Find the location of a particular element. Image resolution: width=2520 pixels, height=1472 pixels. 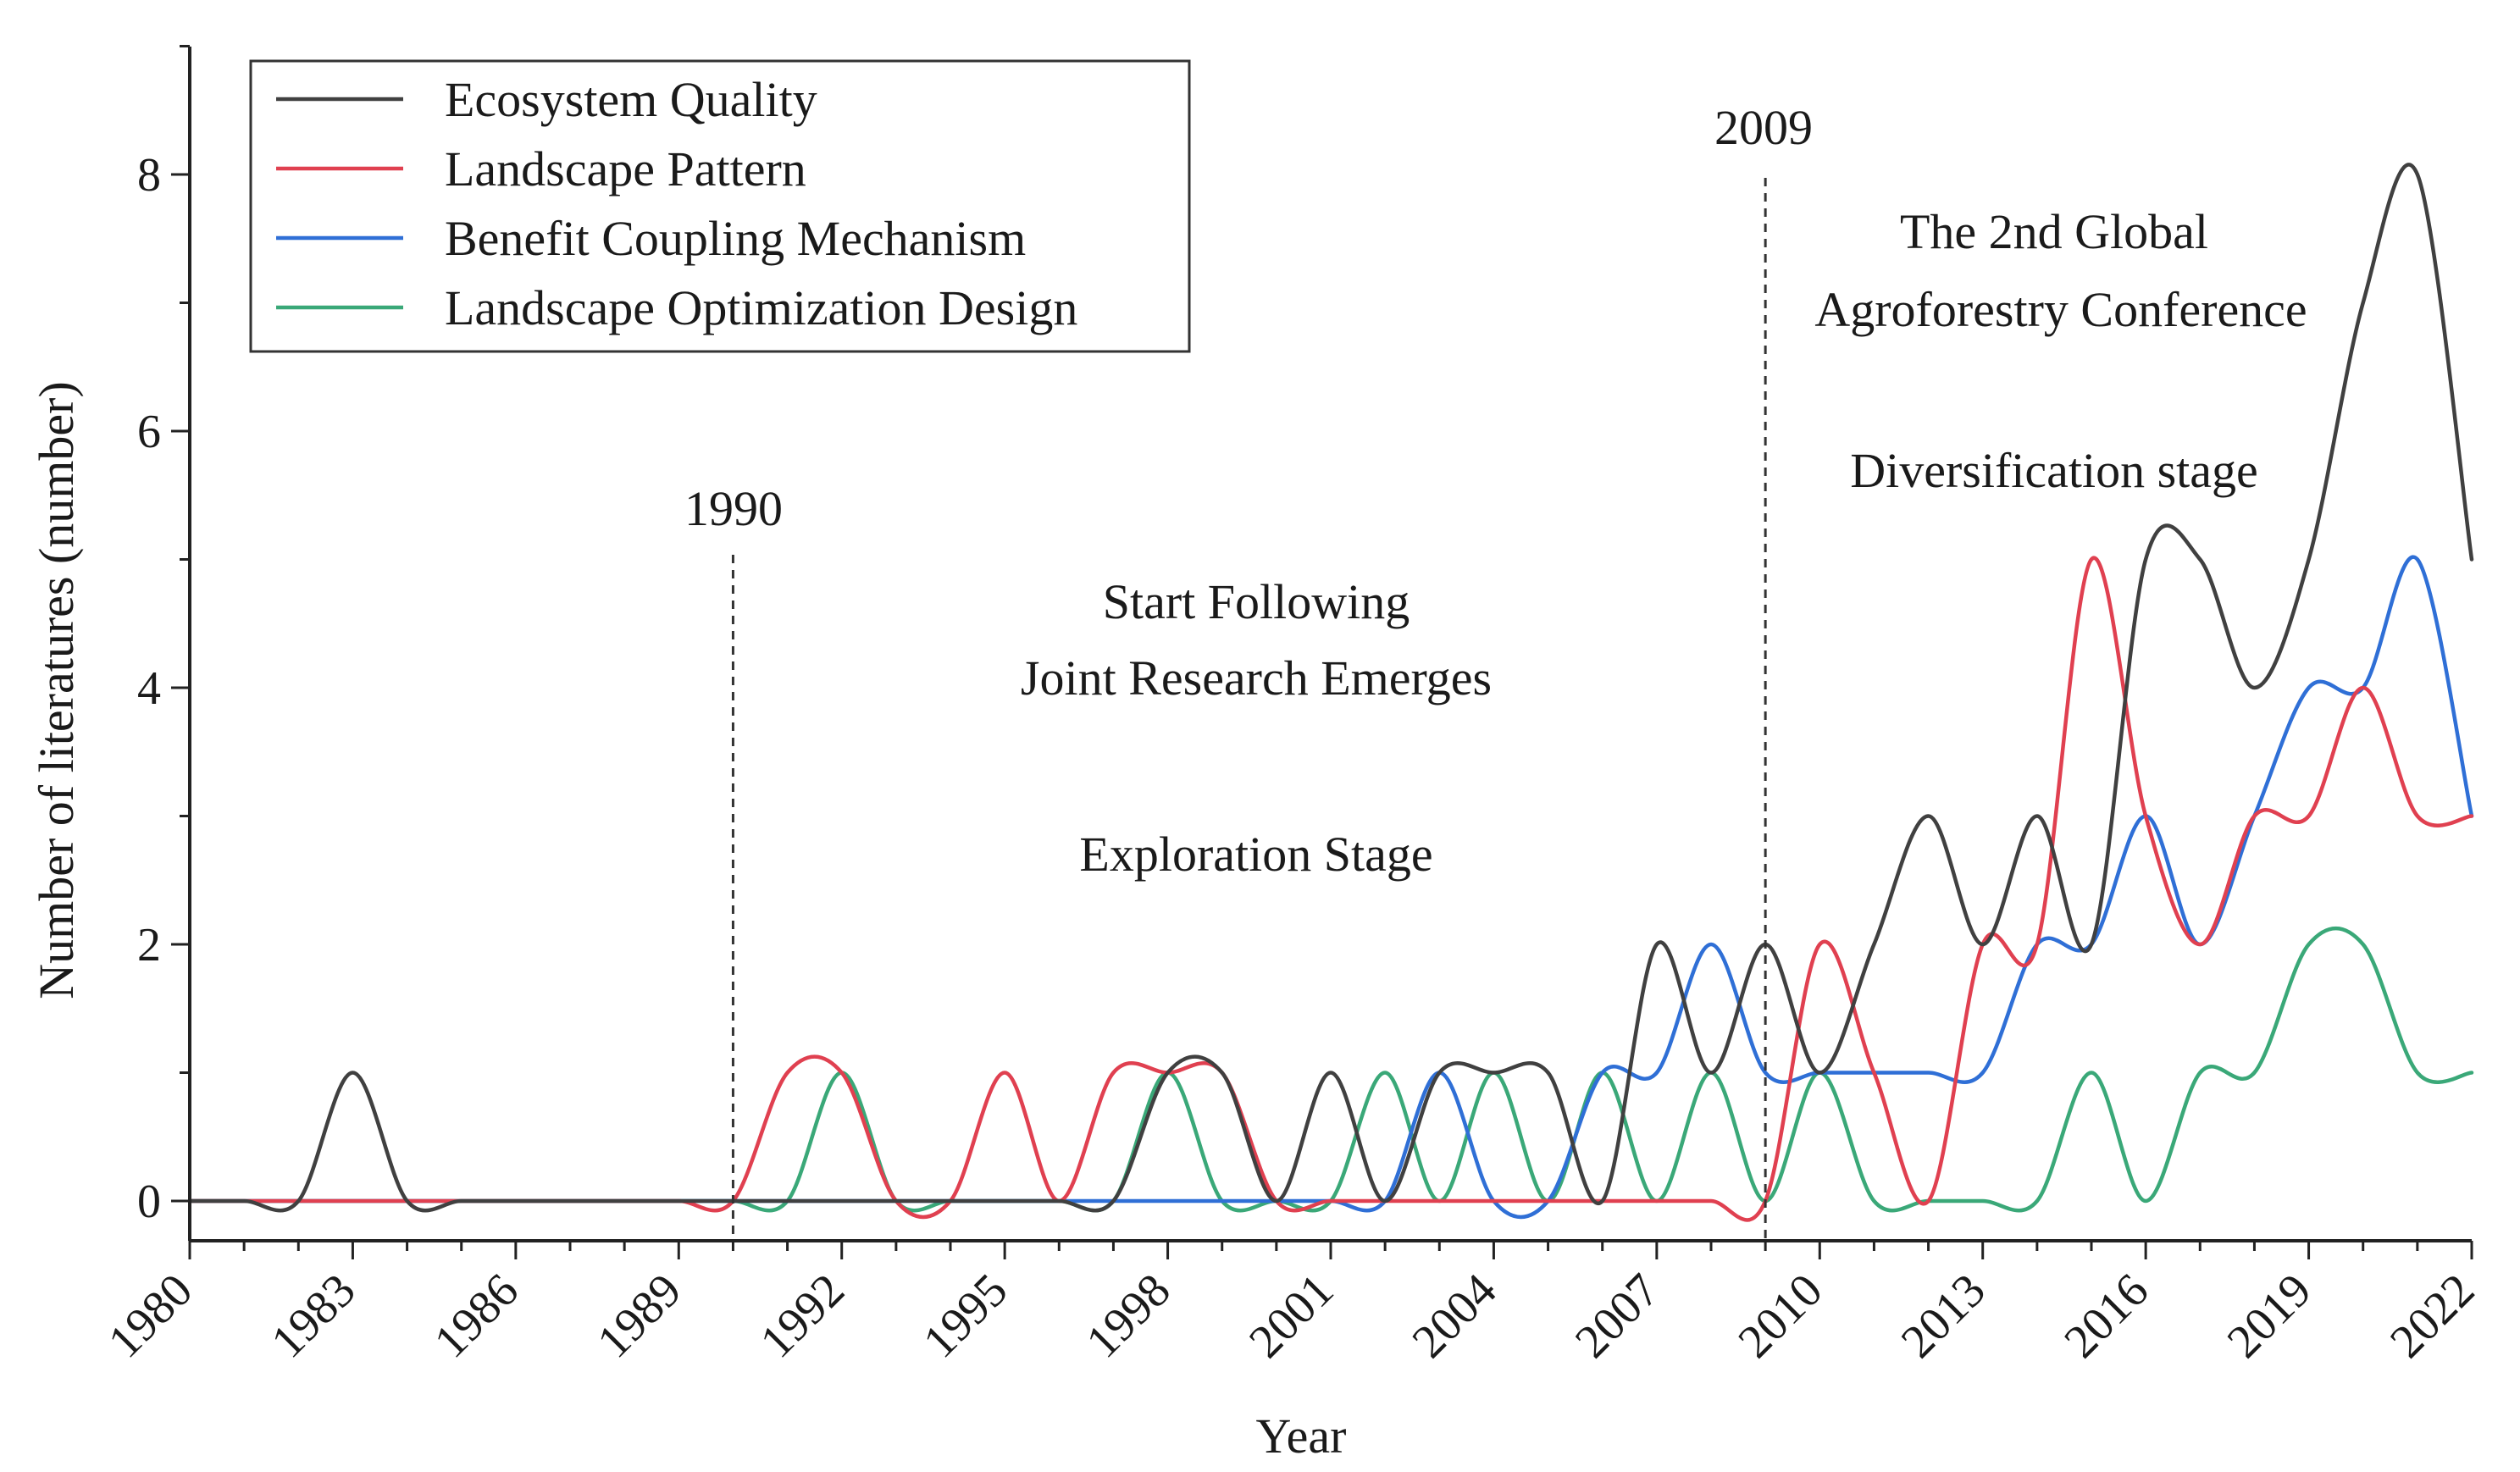

y-tick-label-0: 0 is located at coordinates (149, 1202).